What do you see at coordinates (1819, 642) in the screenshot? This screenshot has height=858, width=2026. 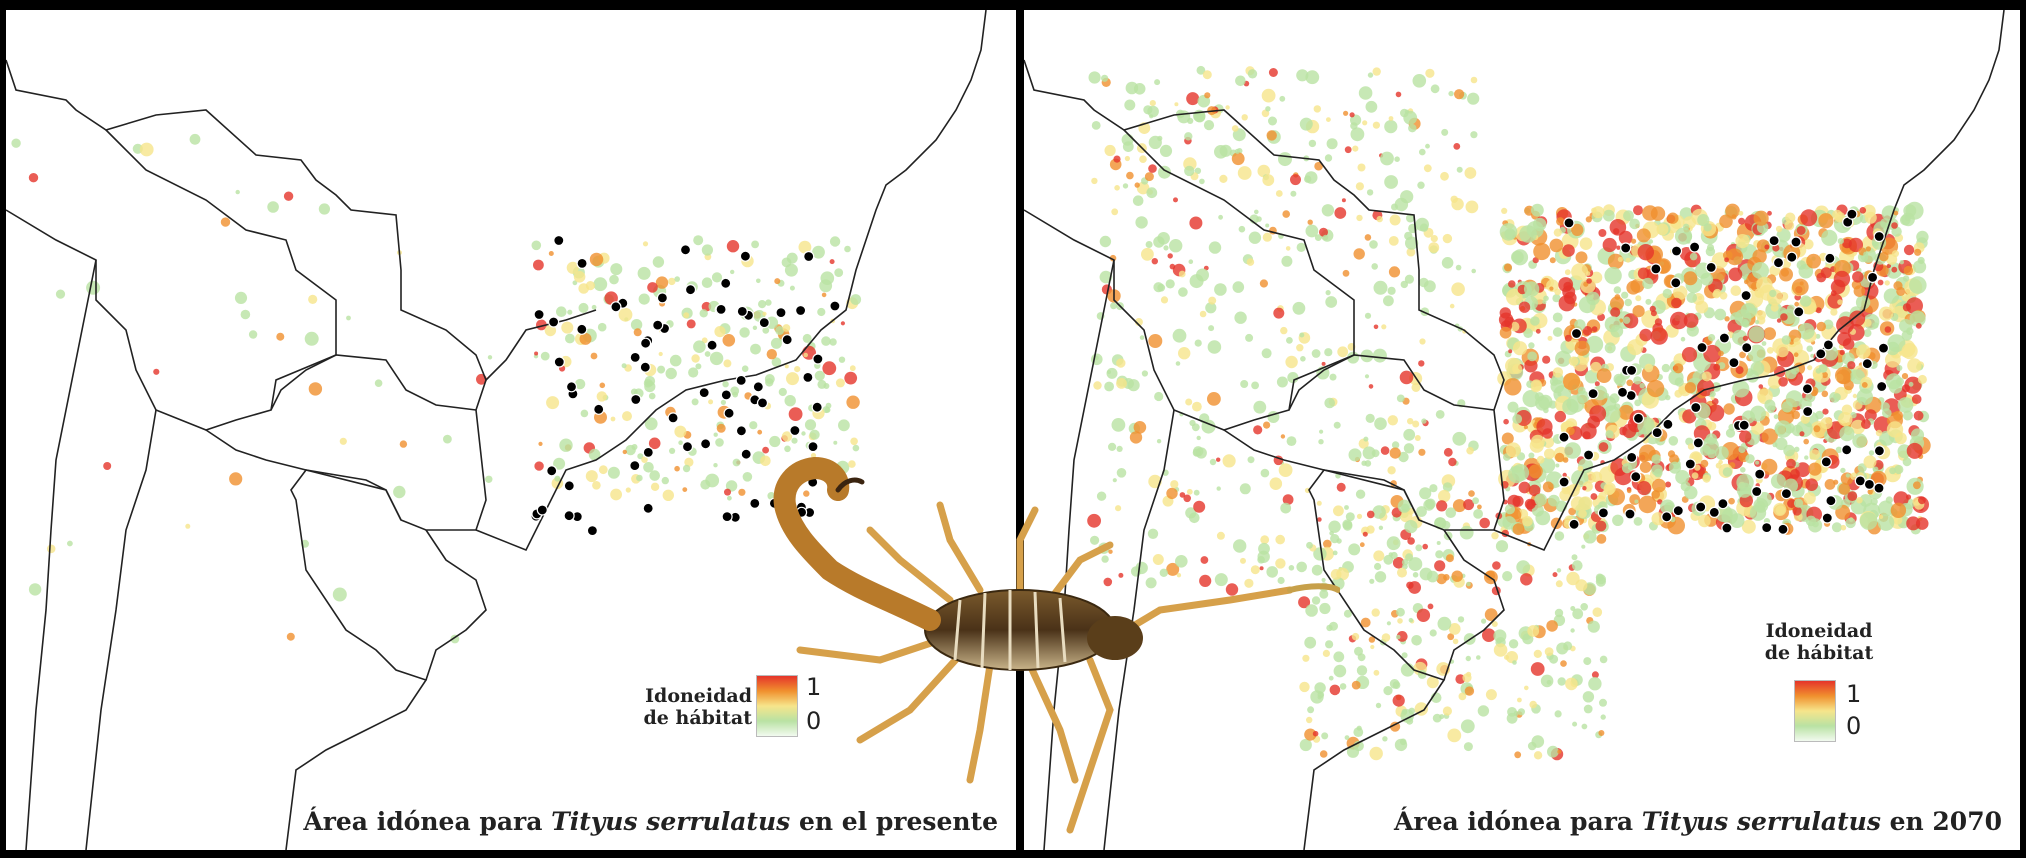 I see `legend-title: Idoneidad de hábitat` at bounding box center [1819, 642].